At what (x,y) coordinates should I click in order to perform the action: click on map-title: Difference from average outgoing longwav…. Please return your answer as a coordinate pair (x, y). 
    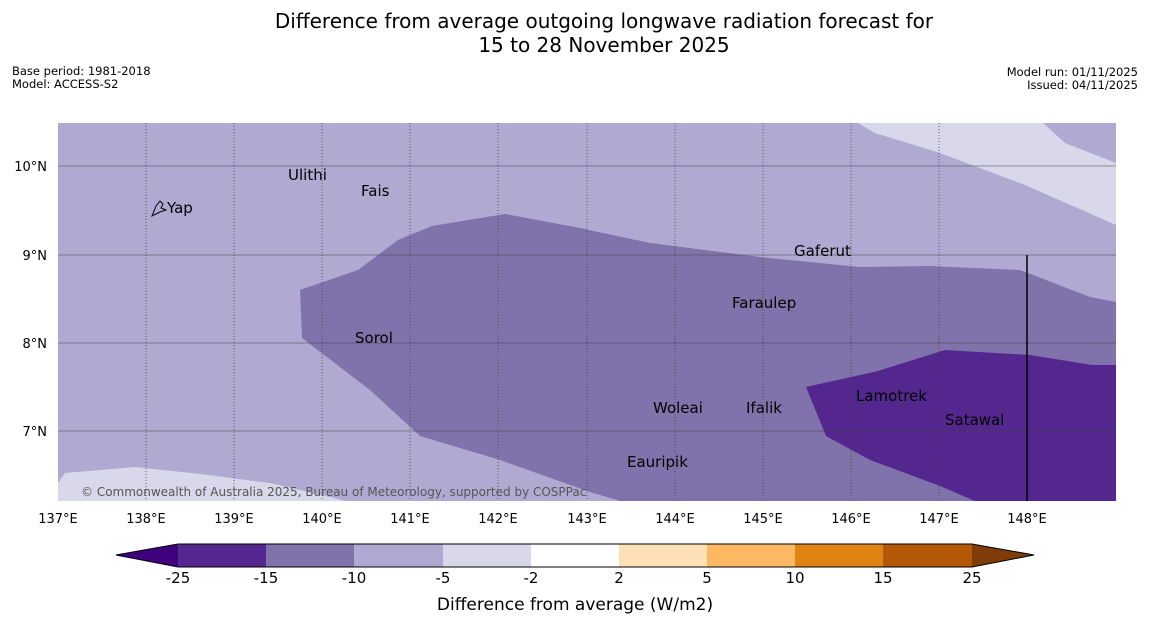
    Looking at the image, I should click on (575, 33).